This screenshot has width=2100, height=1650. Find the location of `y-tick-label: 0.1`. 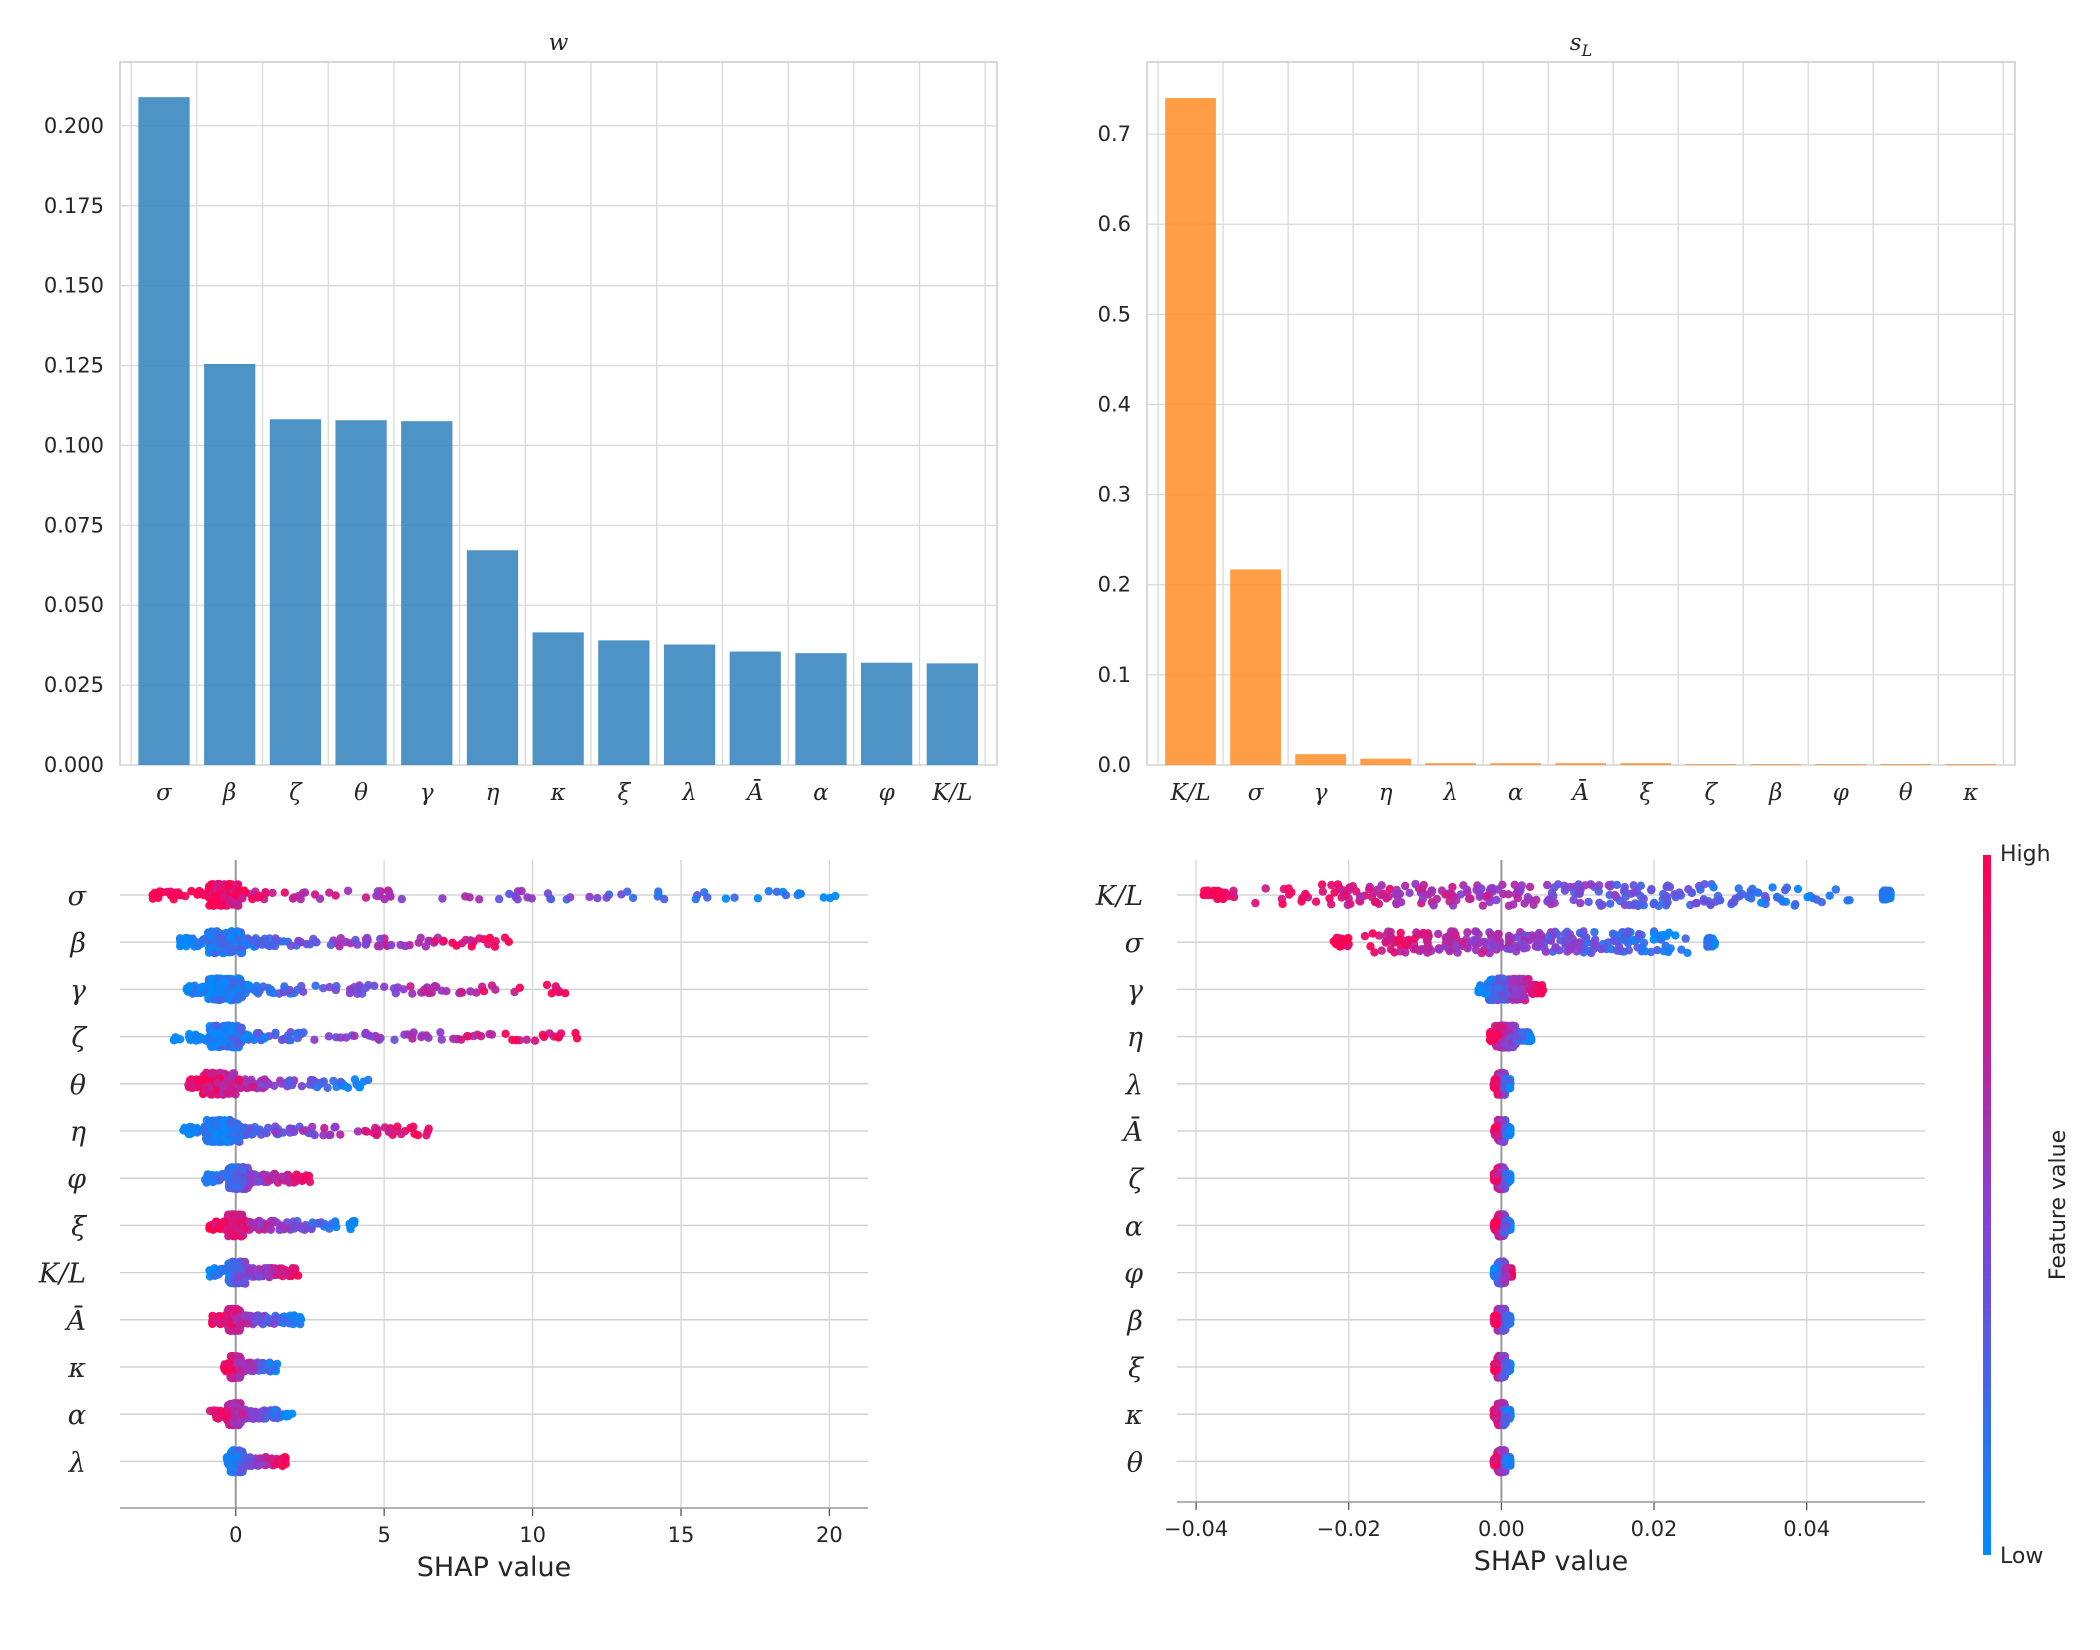

y-tick-label: 0.1 is located at coordinates (1114, 675).